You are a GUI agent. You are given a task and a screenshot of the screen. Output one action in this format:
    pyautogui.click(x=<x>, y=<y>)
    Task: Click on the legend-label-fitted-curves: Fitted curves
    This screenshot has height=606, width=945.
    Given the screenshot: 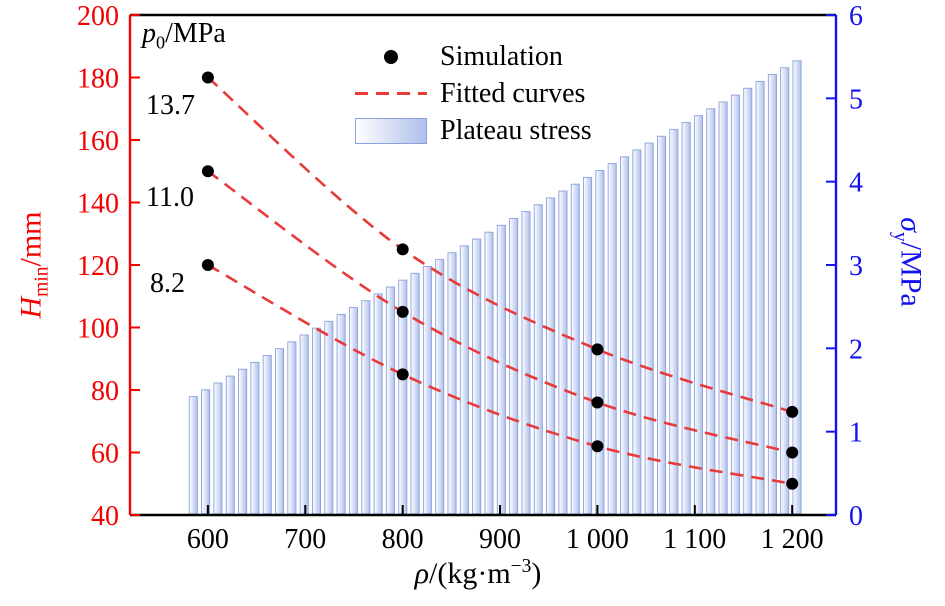 What is the action you would take?
    pyautogui.click(x=513, y=93)
    